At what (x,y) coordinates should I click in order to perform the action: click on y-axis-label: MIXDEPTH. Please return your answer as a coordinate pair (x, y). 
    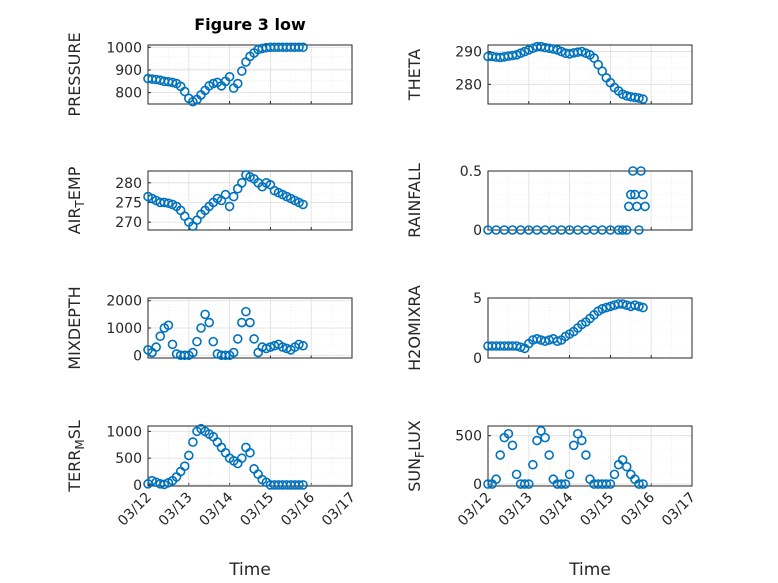
    Looking at the image, I should click on (74, 327).